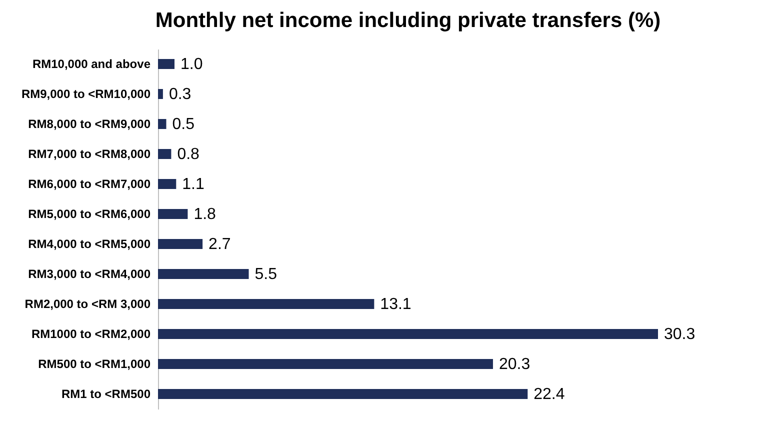 The image size is (757, 431). I want to click on y-tick-label: RM5,000 to <RM6,000, so click(89, 214).